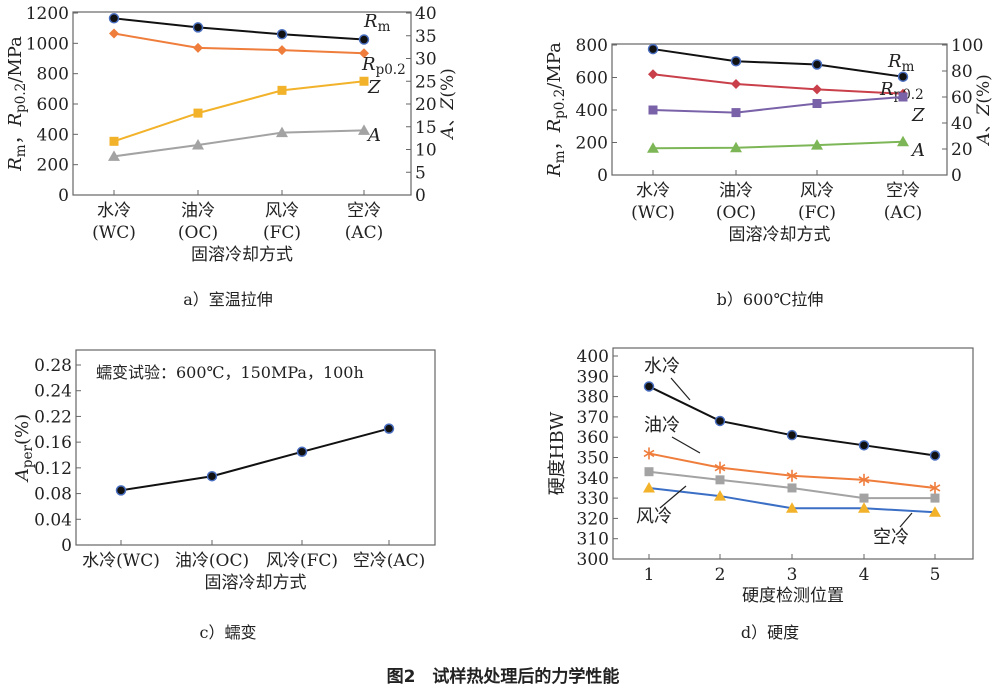  I want to click on y-right-tick-label: 30, so click(426, 60).